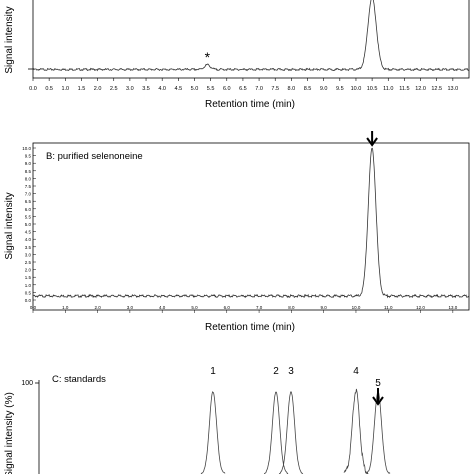  I want to click on panel-b-x-tick-label: 1.0, so click(65, 307).